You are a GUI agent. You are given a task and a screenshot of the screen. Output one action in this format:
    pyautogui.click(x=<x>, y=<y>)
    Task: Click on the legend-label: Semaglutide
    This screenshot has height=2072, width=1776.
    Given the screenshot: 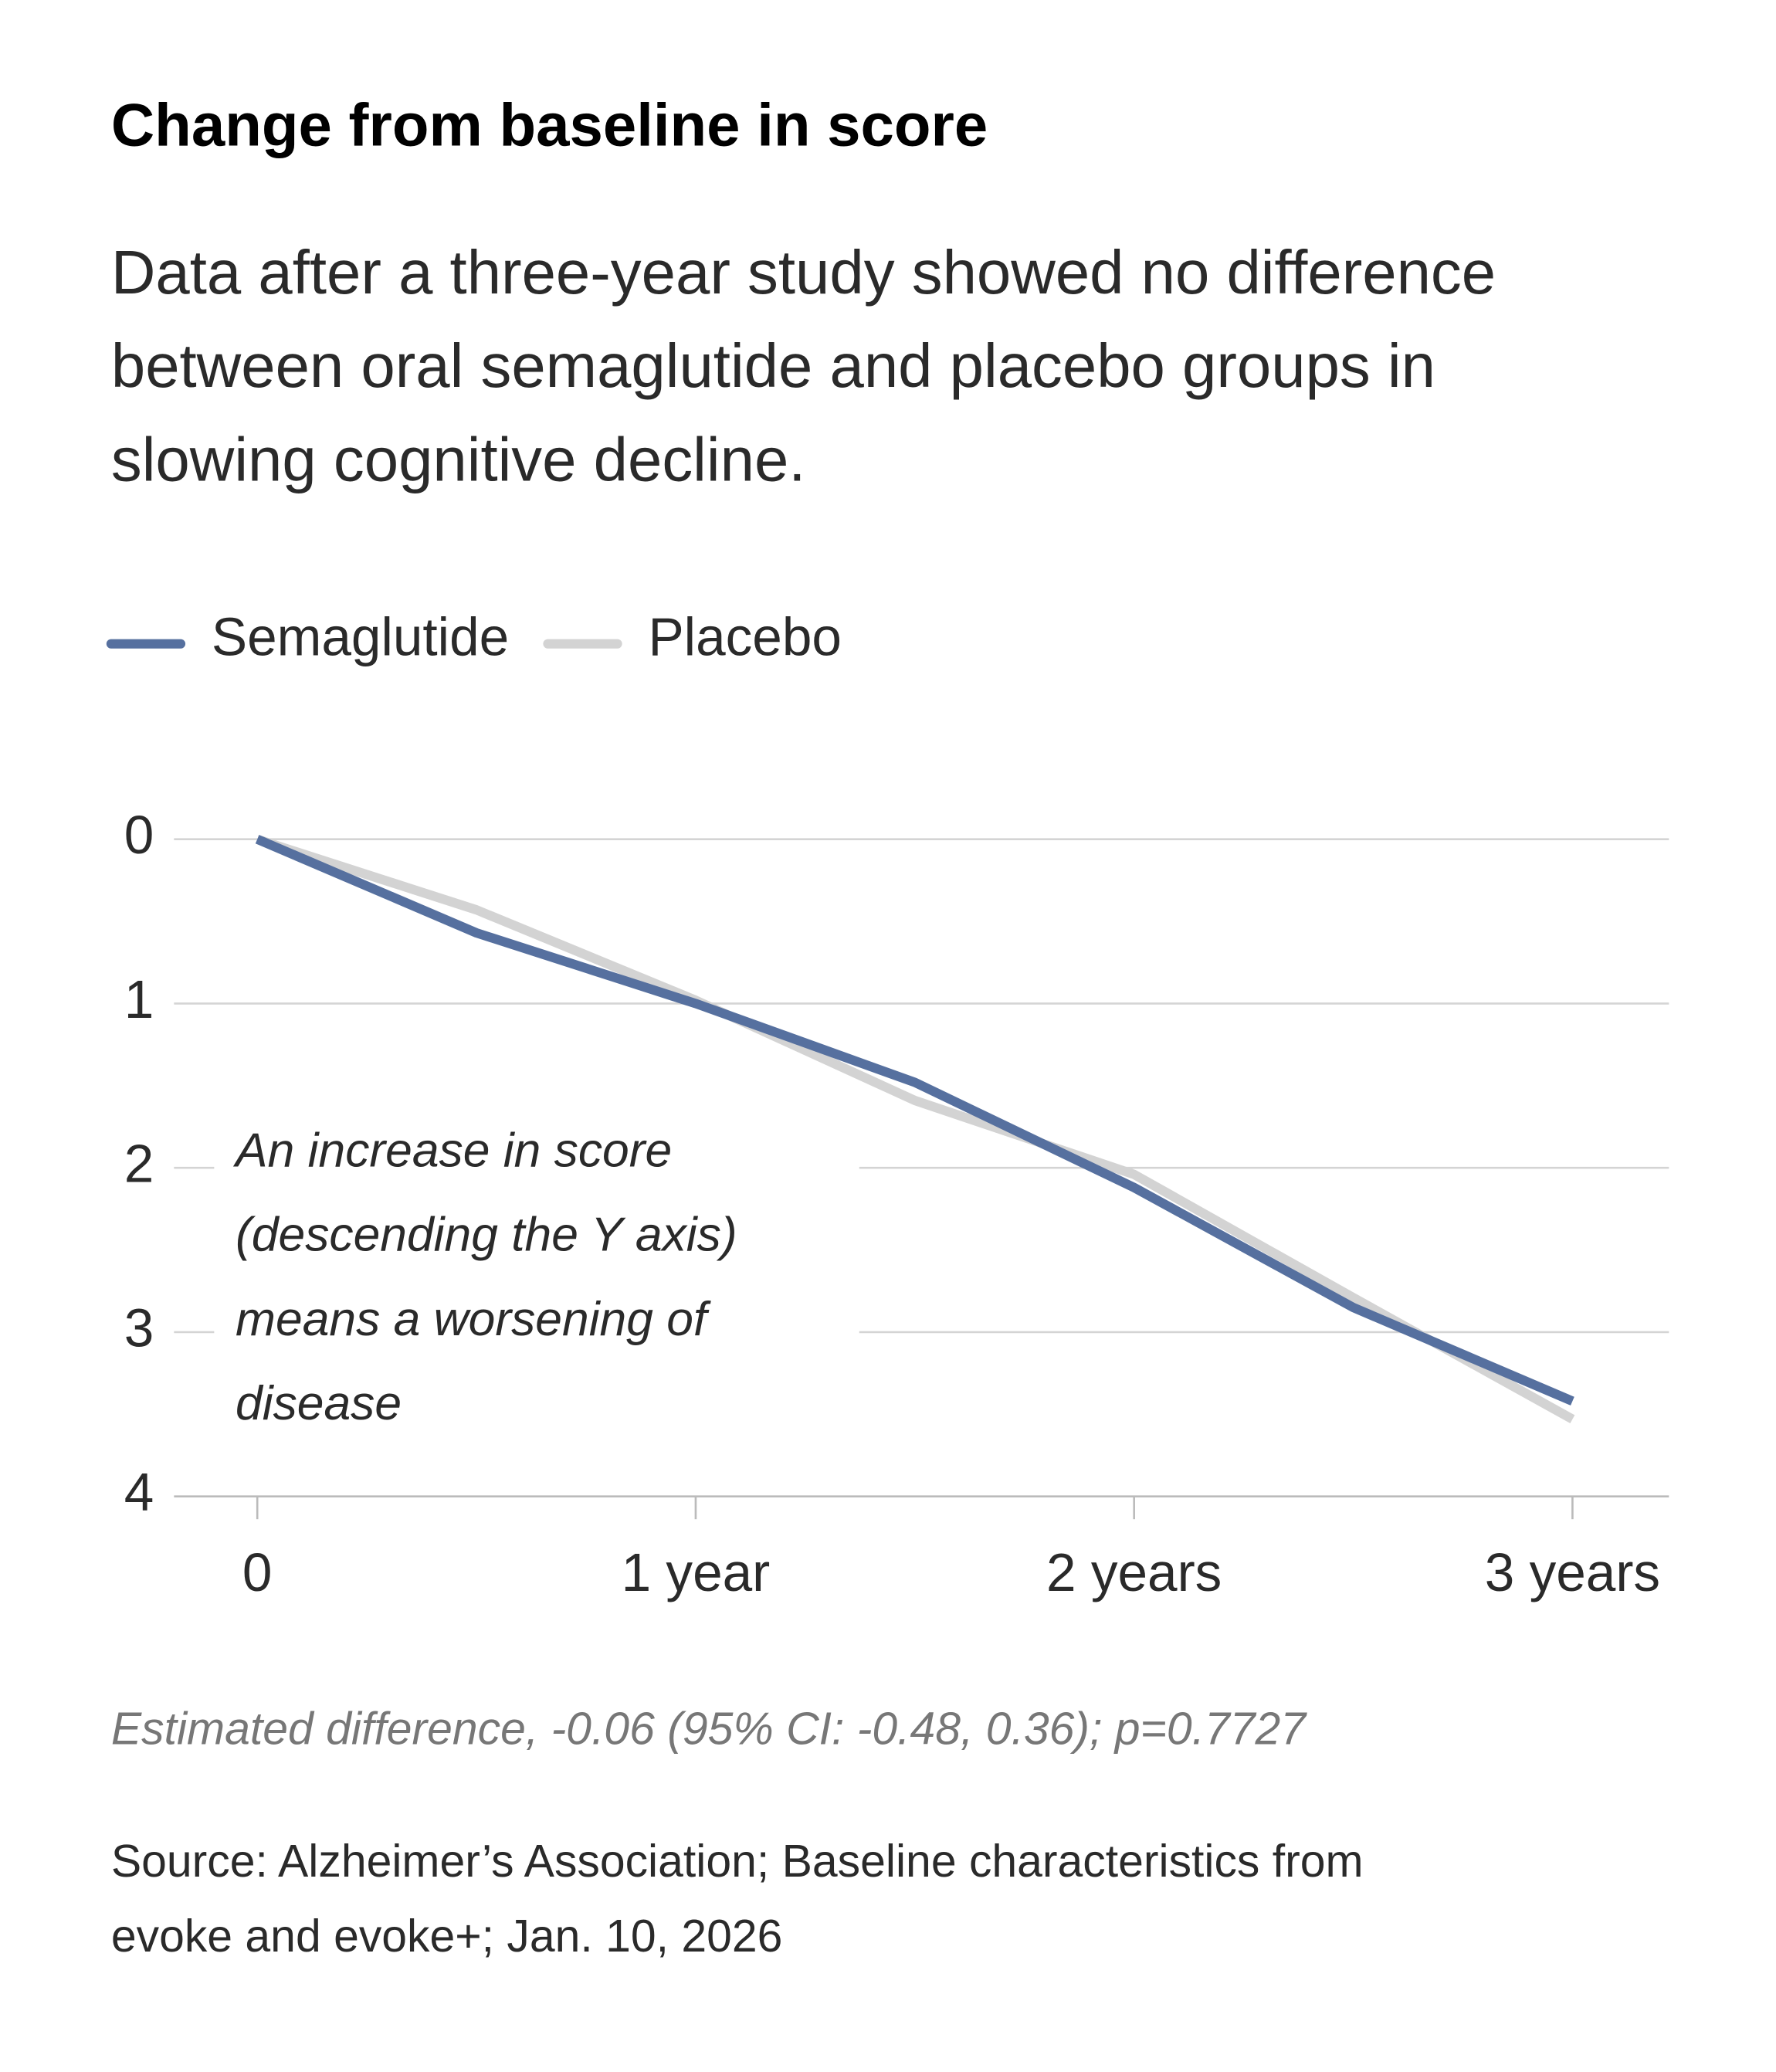 What is the action you would take?
    pyautogui.click(x=360, y=637)
    